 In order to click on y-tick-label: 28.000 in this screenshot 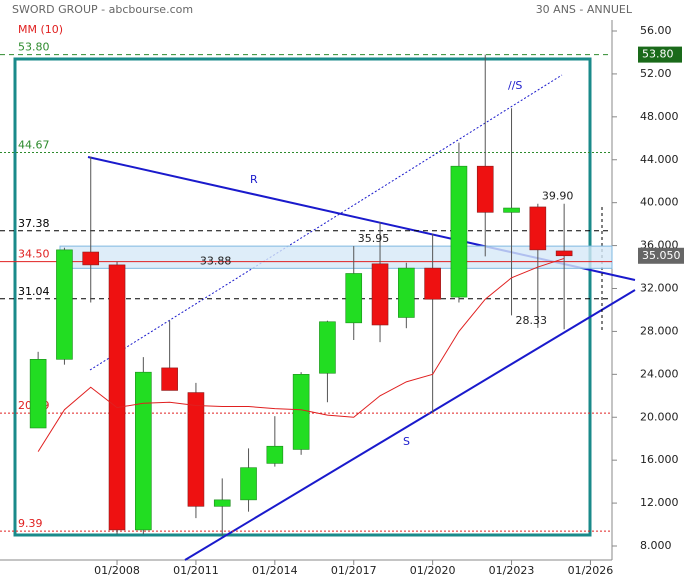, I will do `click(659, 330)`.